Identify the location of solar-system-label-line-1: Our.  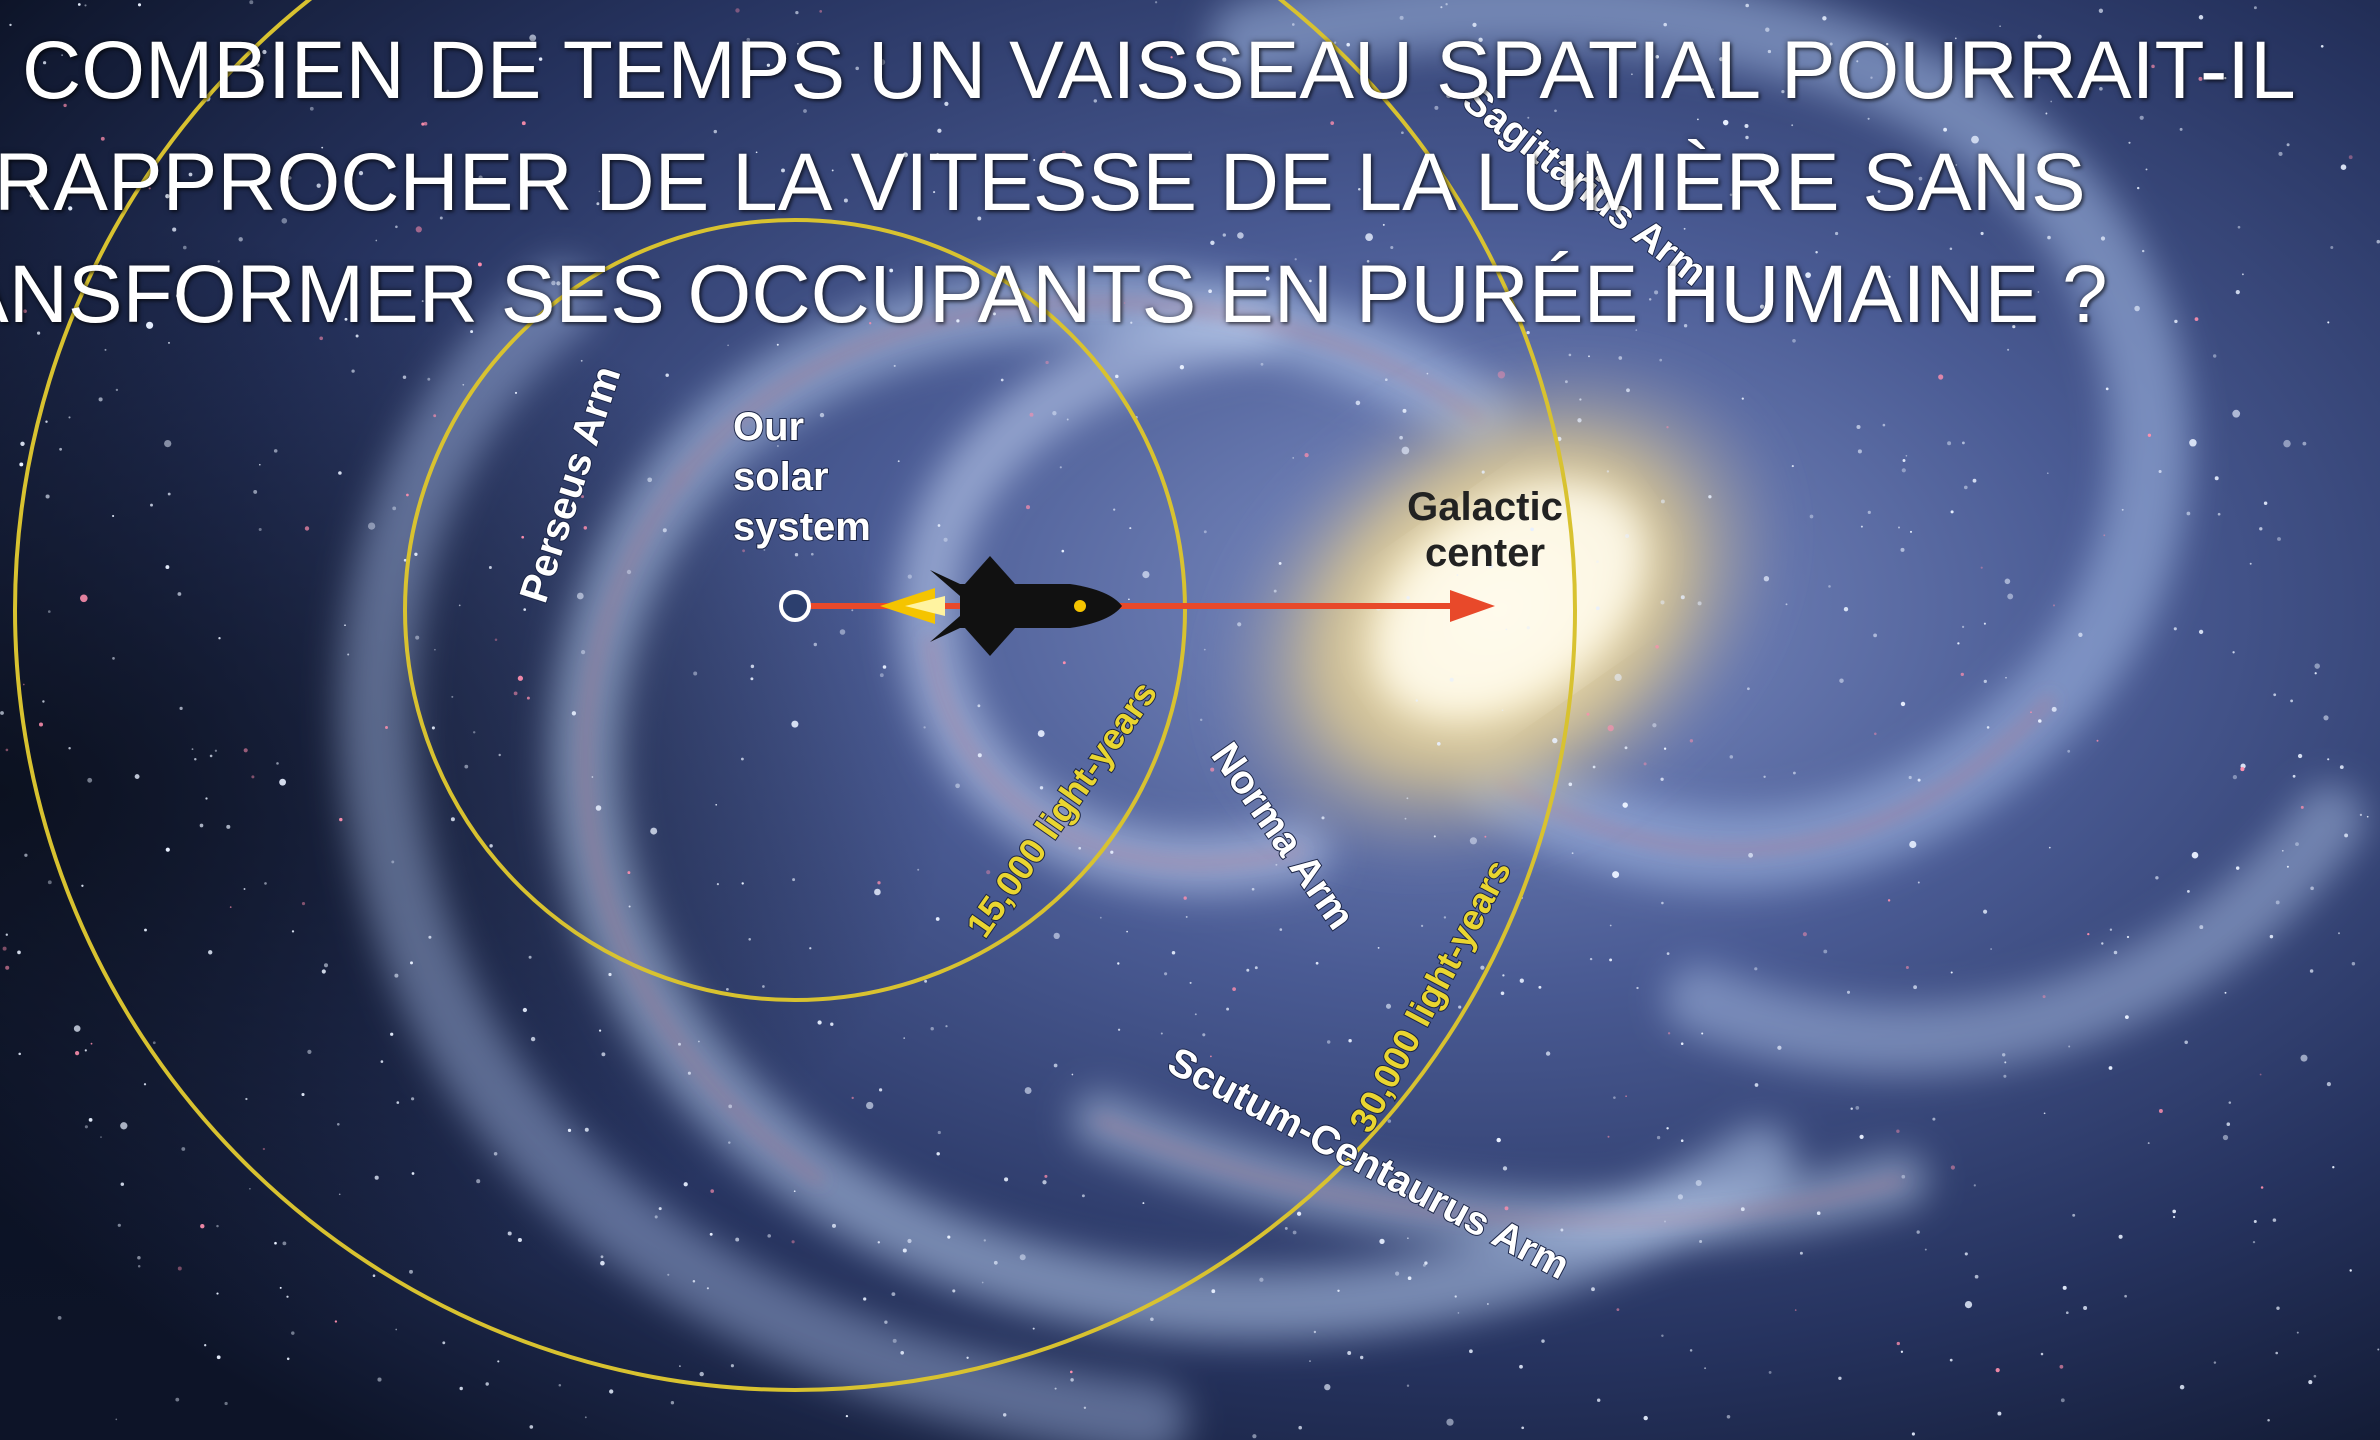
(768, 427).